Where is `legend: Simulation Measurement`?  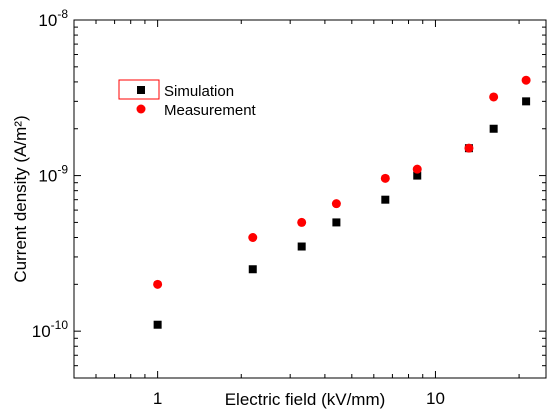 legend: Simulation Measurement is located at coordinates (187, 99).